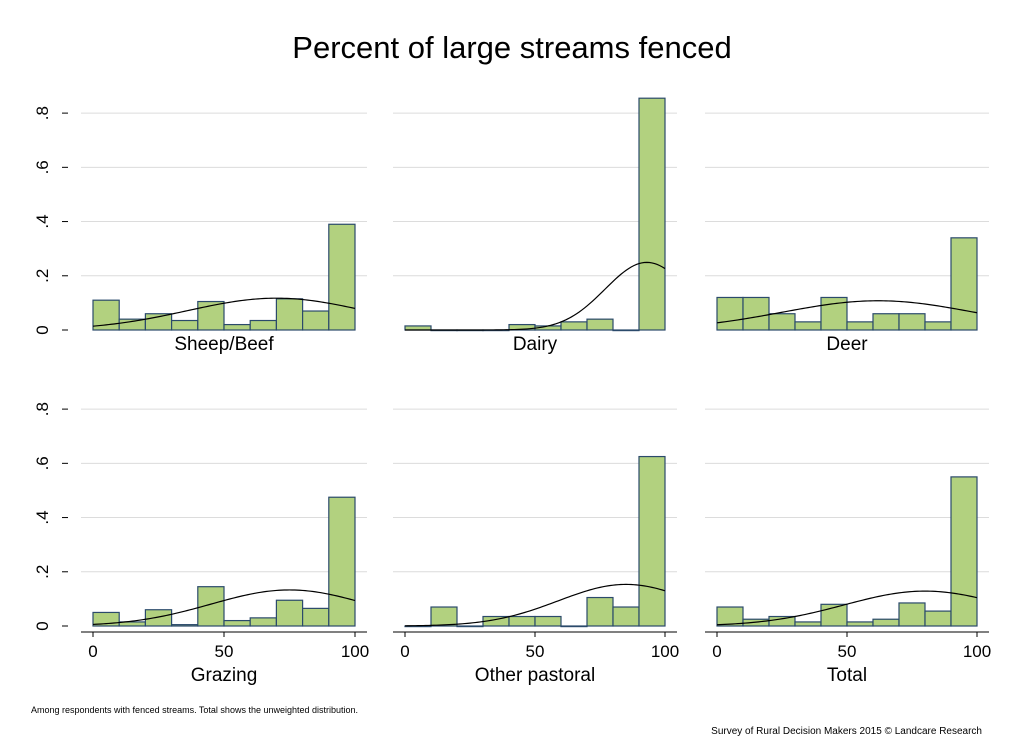  Describe the element at coordinates (535, 344) in the screenshot. I see `panel-title: Dairy` at that location.